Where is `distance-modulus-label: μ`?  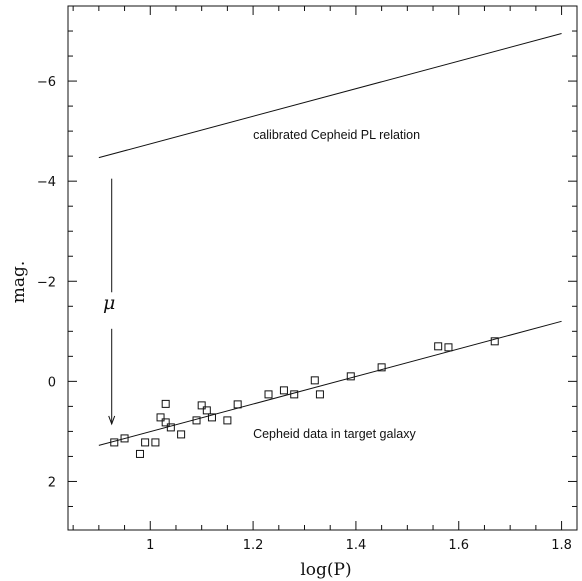
distance-modulus-label: μ is located at coordinates (109, 303).